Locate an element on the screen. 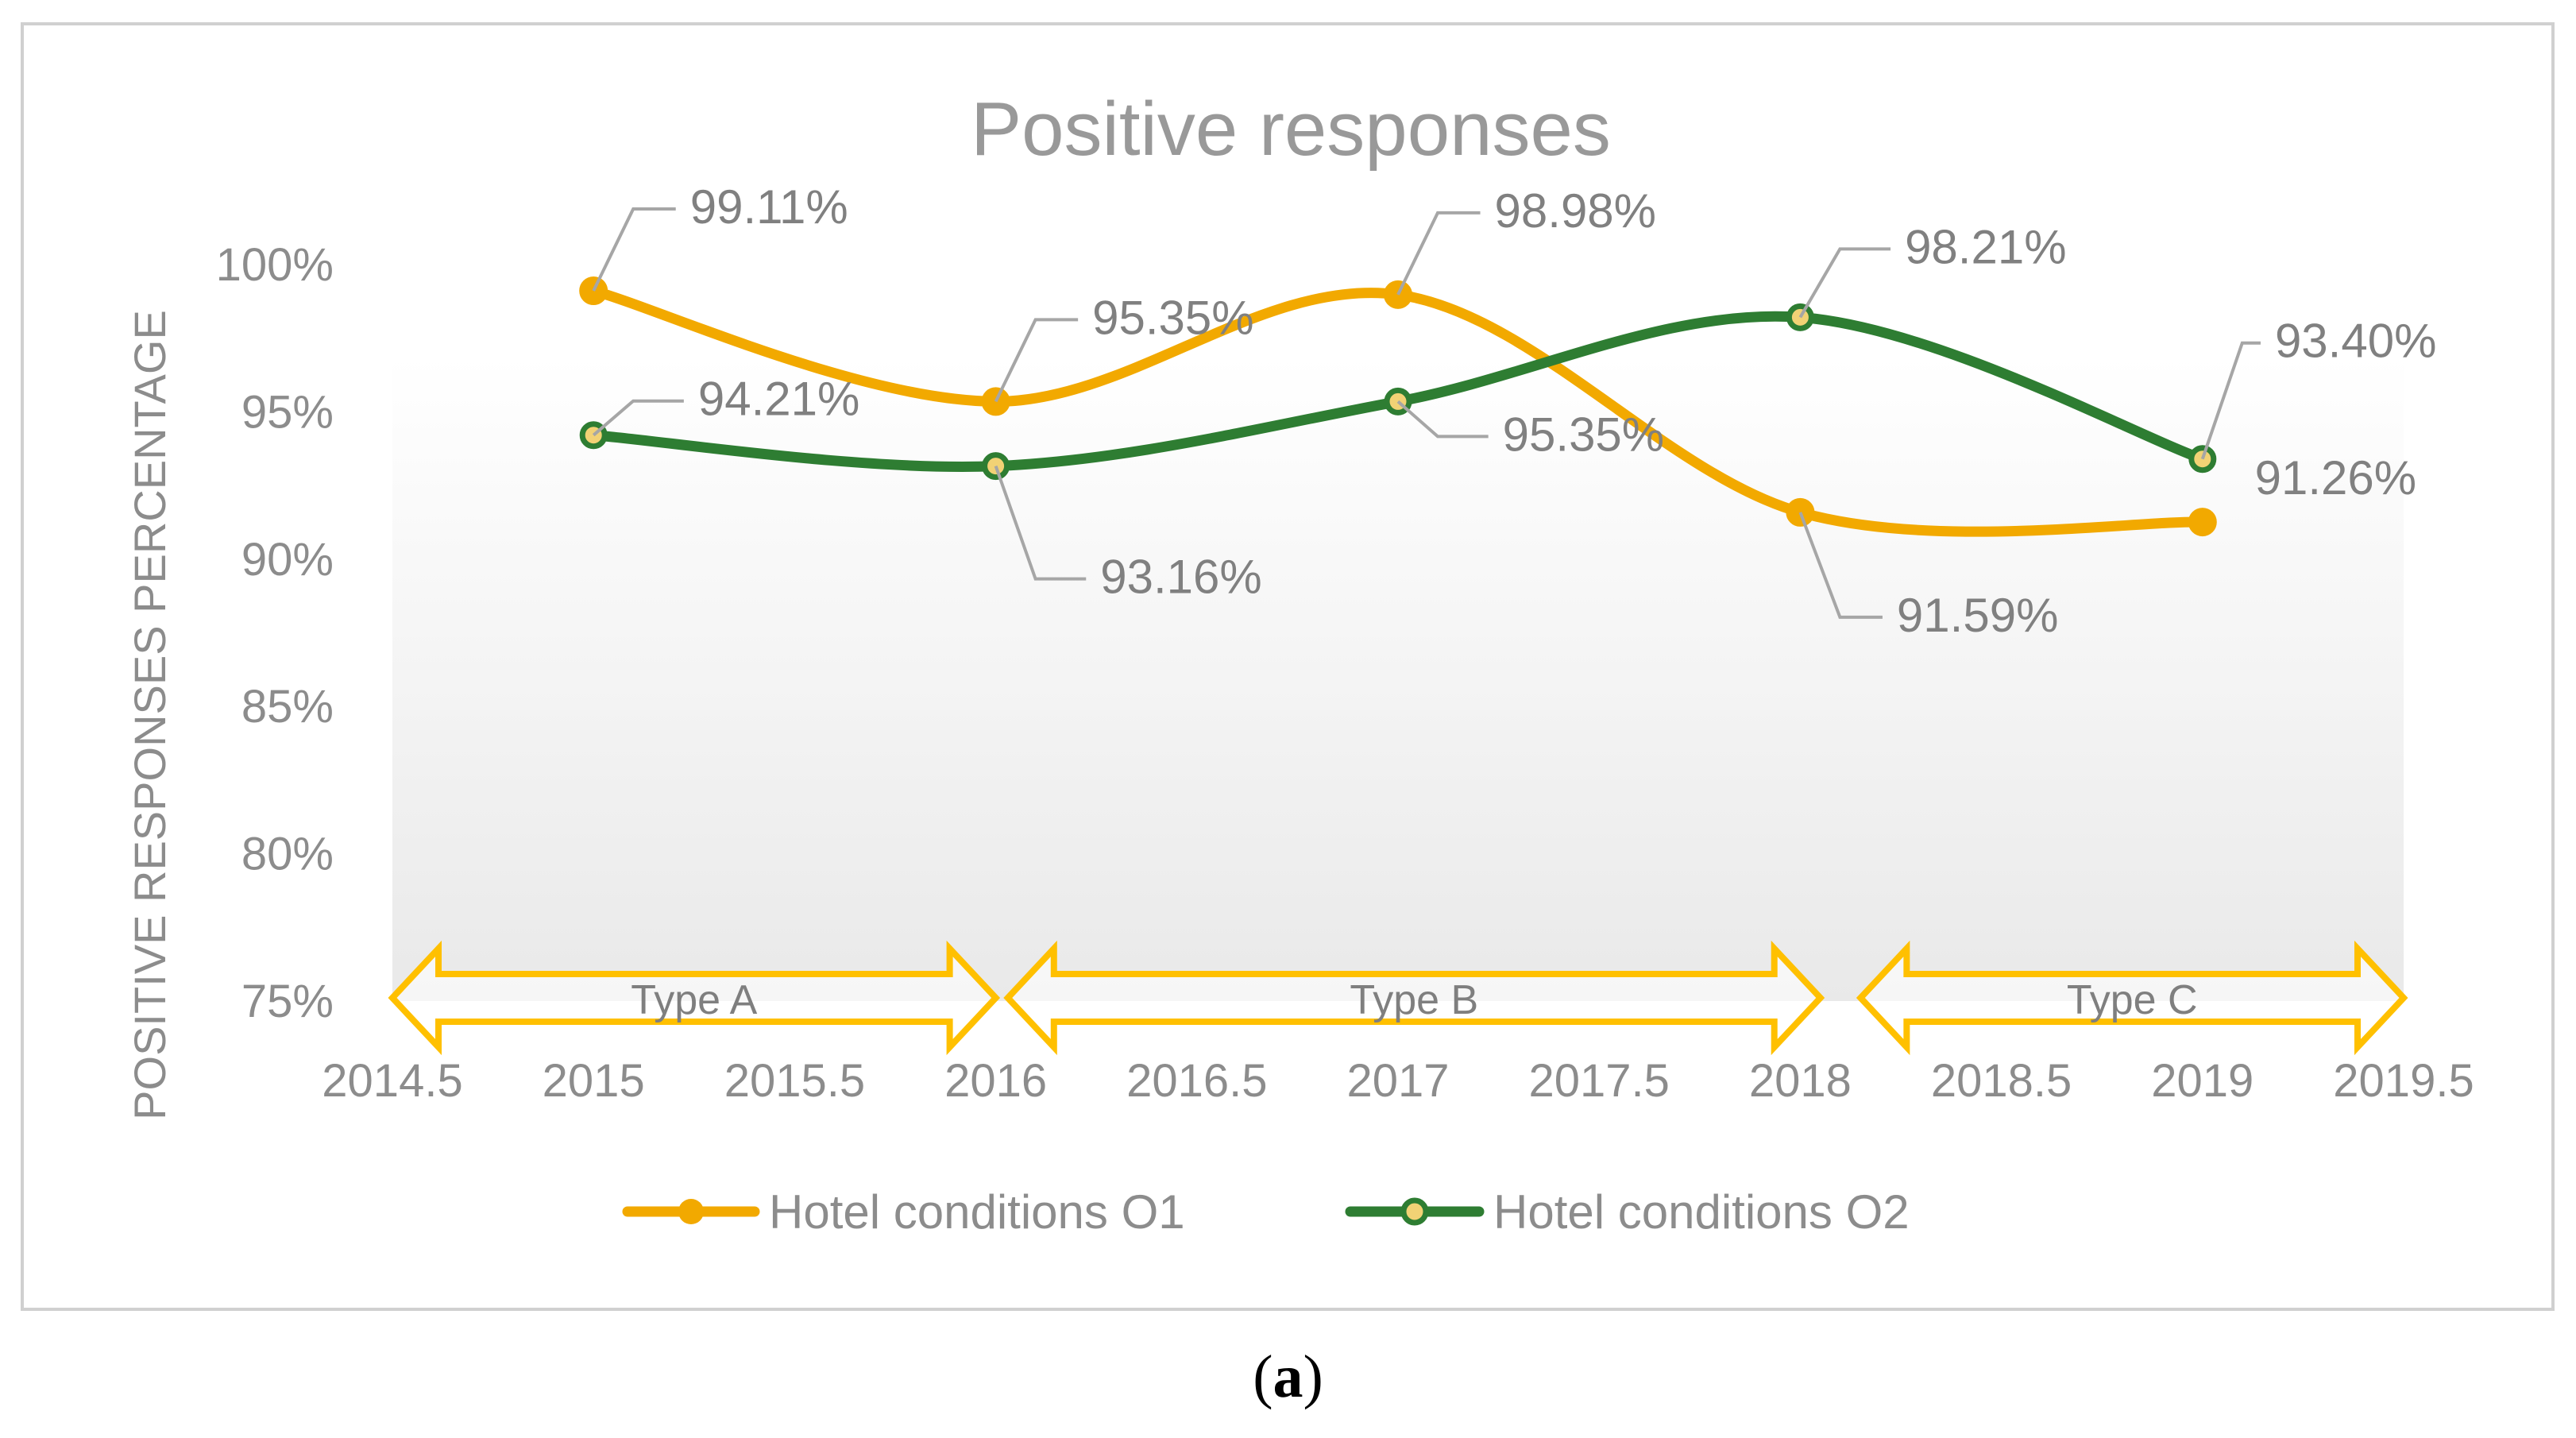 This screenshot has width=2576, height=1438. data-label: 93.16% is located at coordinates (1181, 577).